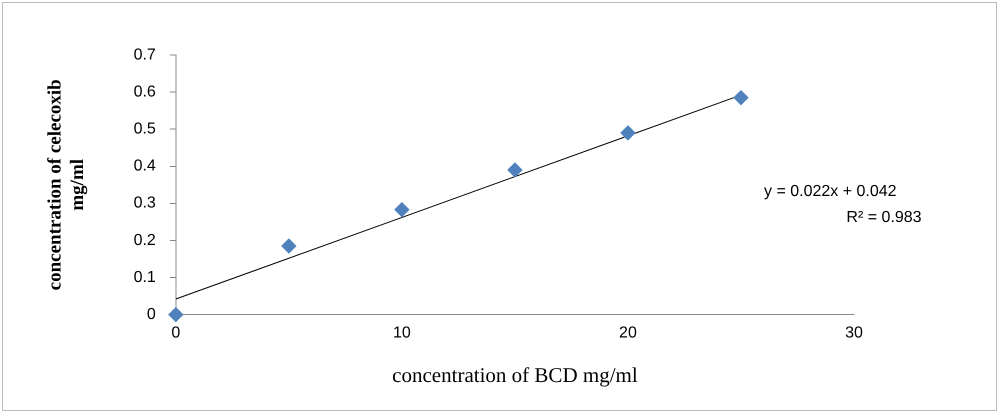 The height and width of the screenshot is (413, 999). Describe the element at coordinates (884, 217) in the screenshot. I see `annotation: R² = 0.983` at that location.